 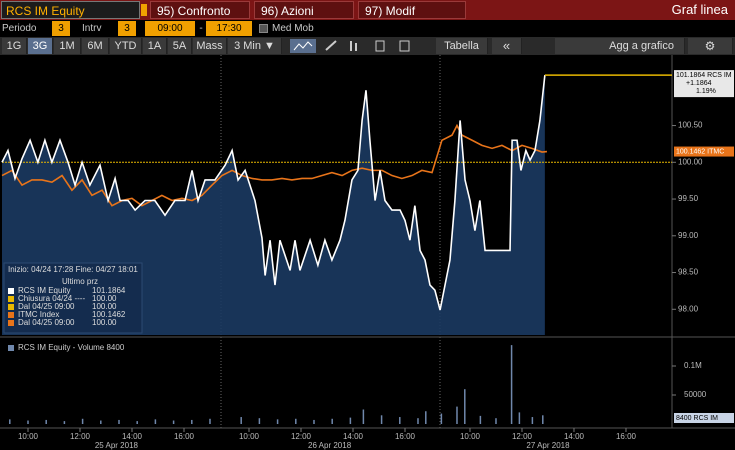 What do you see at coordinates (80, 281) in the screenshot?
I see `legend-column: Ultimo prz` at bounding box center [80, 281].